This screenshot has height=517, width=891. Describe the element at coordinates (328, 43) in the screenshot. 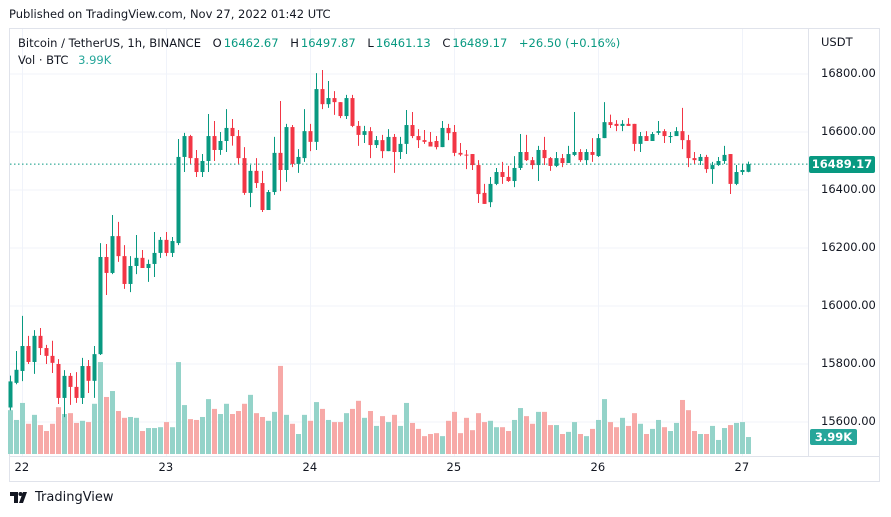

I see `high-value: 16497.87` at that location.